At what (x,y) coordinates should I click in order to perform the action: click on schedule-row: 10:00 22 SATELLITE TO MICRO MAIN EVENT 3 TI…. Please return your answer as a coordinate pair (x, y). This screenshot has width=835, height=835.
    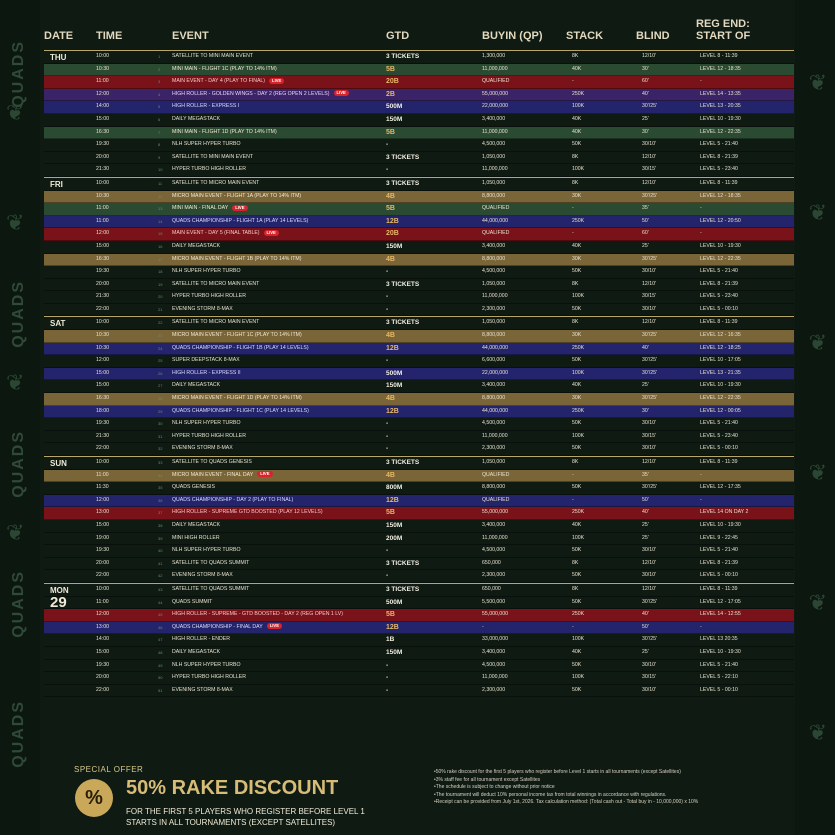
    Looking at the image, I should click on (419, 324).